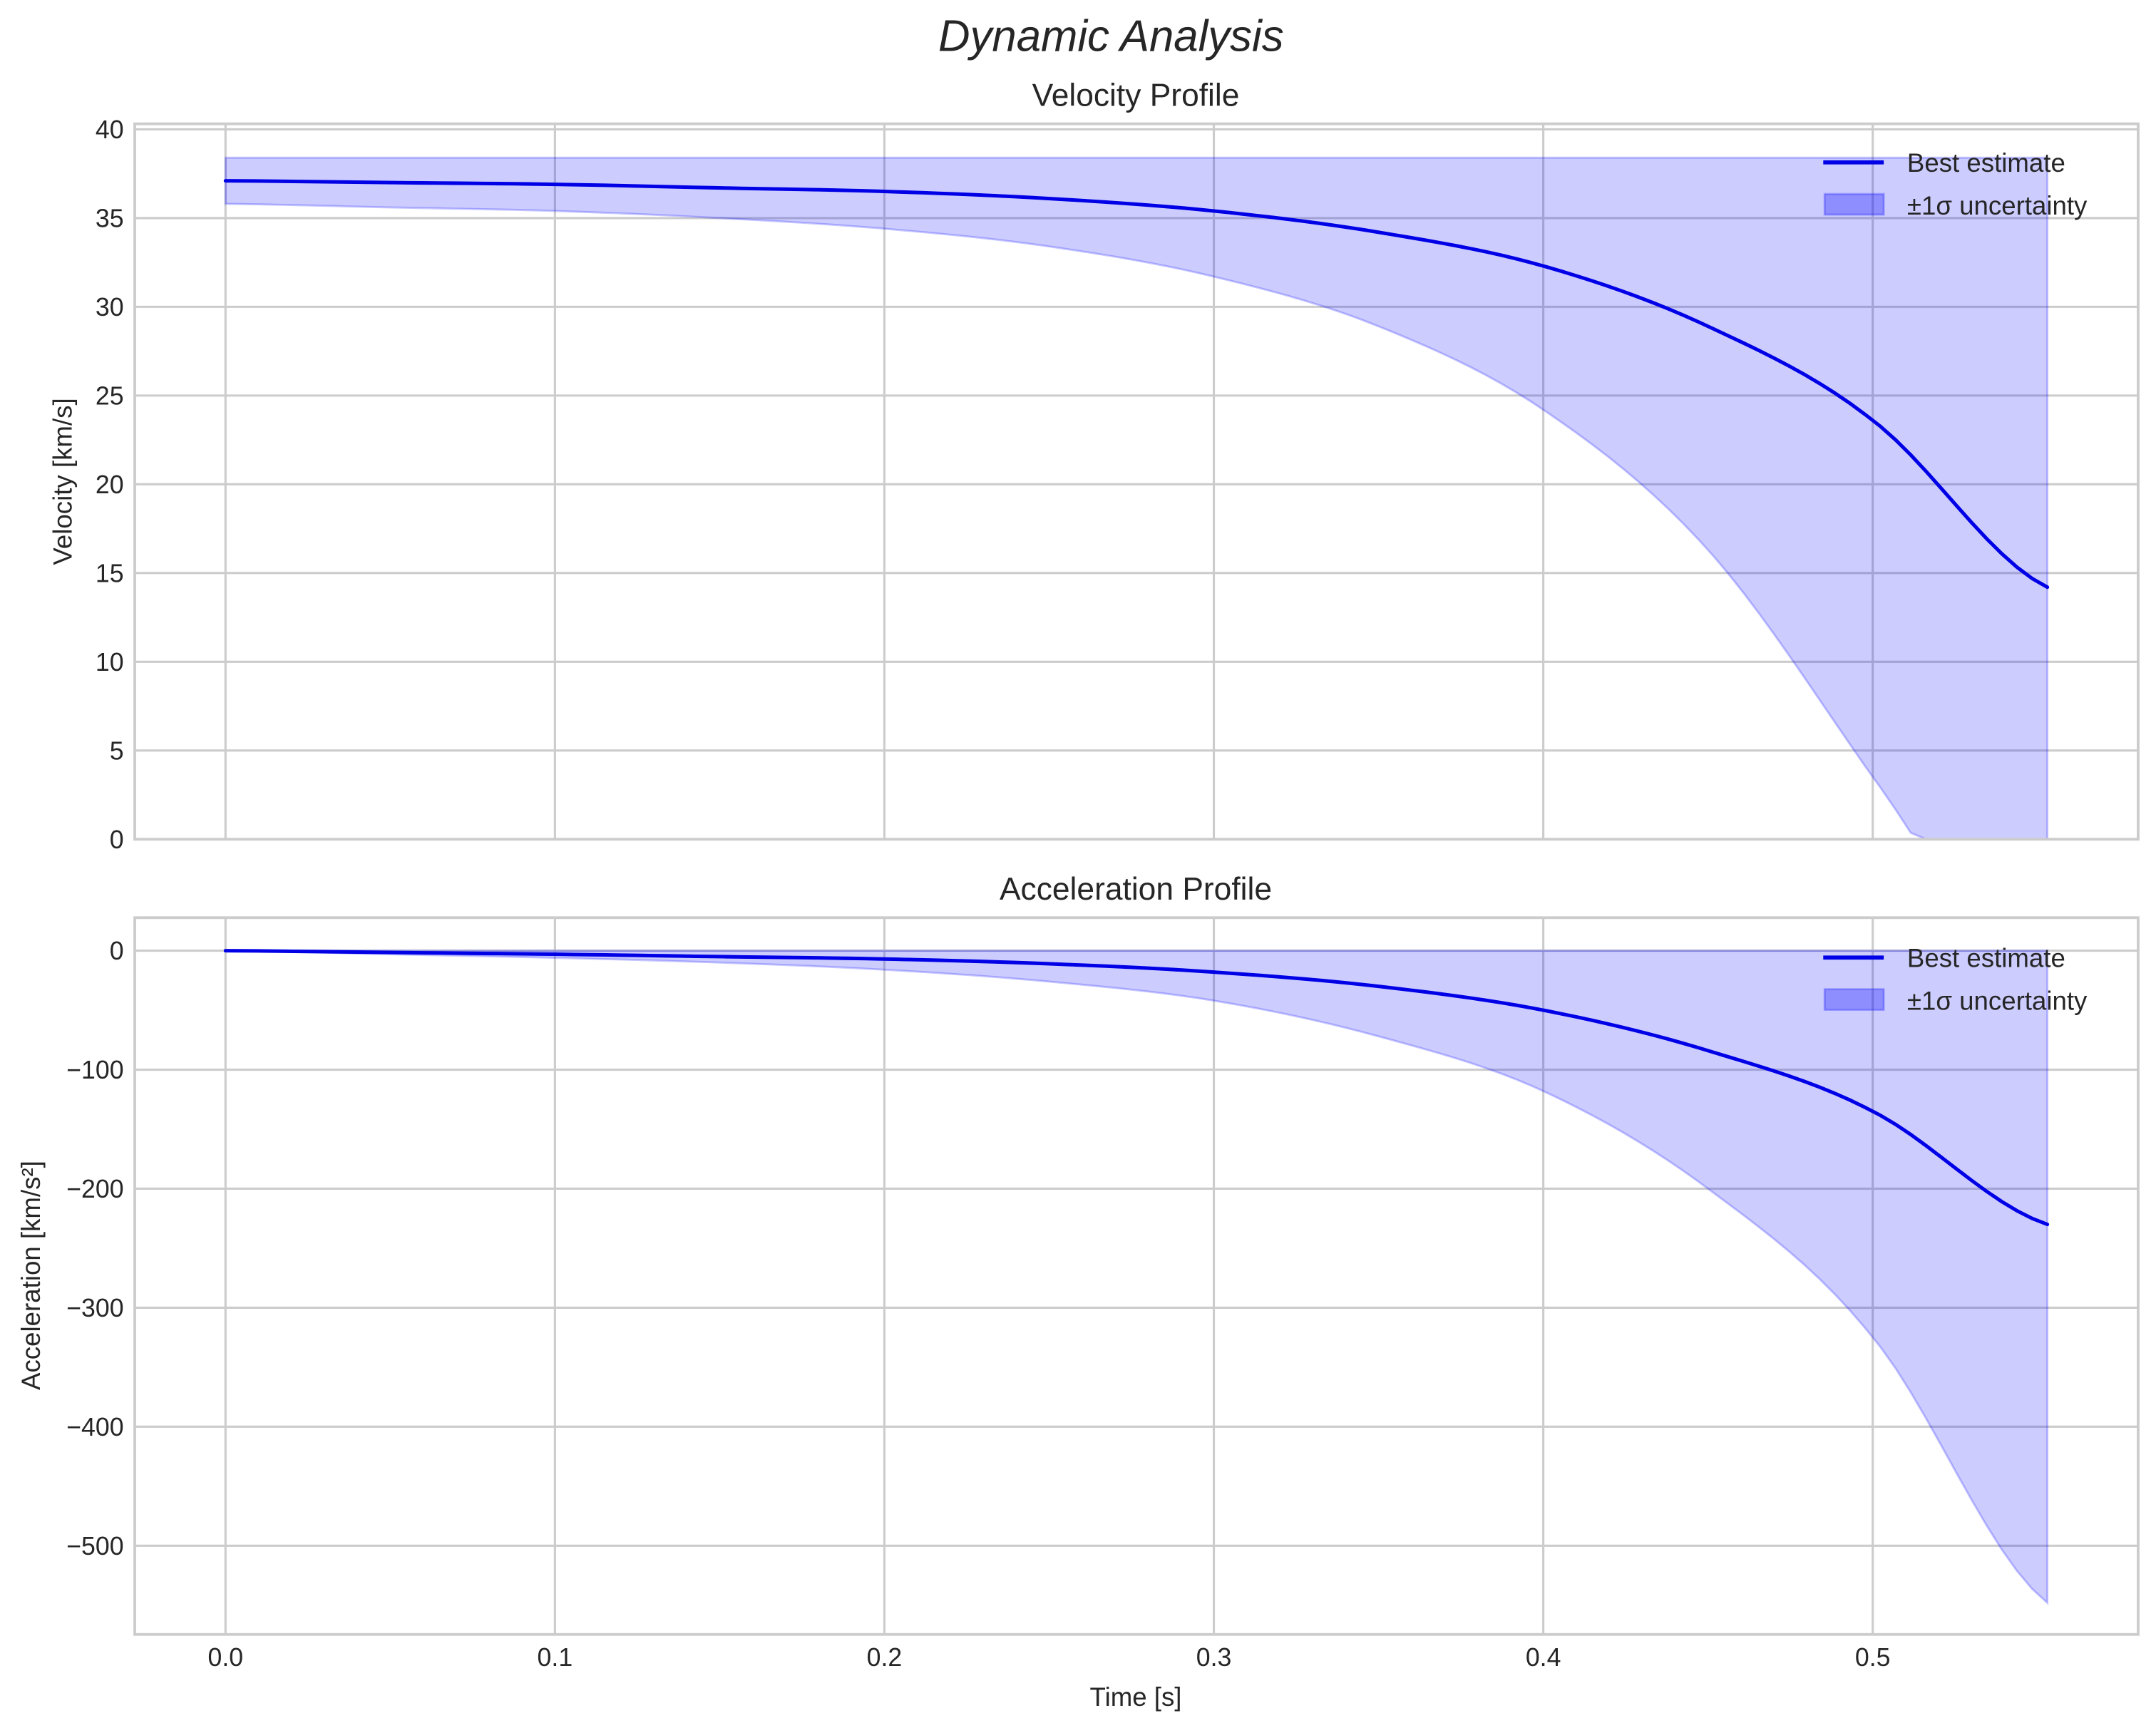  What do you see at coordinates (110, 395) in the screenshot?
I see `y-tick-label: 25` at bounding box center [110, 395].